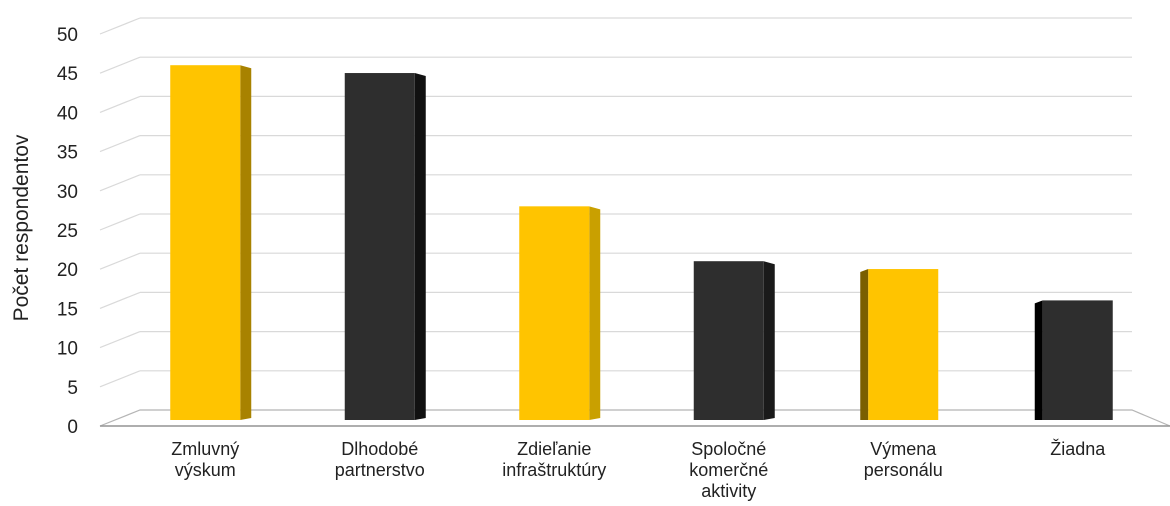 This screenshot has width=1170, height=506. I want to click on y-tick-label: 10, so click(67, 349).